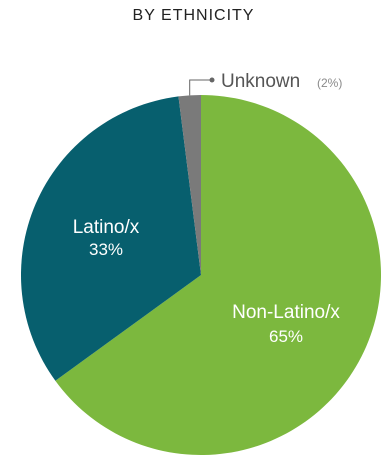  What do you see at coordinates (200, 87) in the screenshot?
I see `callout-line-unknown` at bounding box center [200, 87].